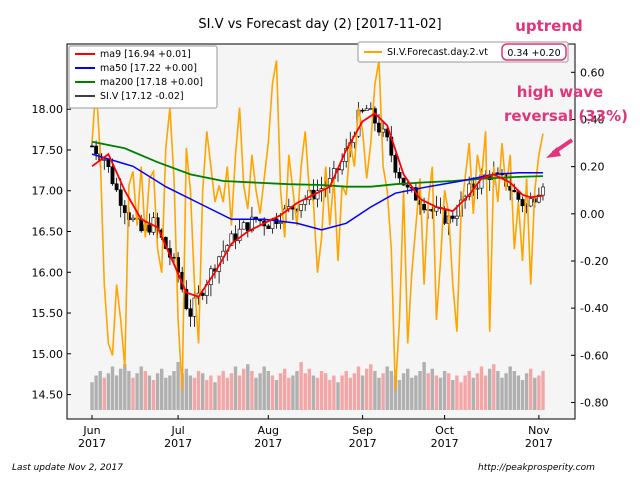  I want to click on legend-ma200-label: ma200 [17.18 +0.00], so click(151, 82).